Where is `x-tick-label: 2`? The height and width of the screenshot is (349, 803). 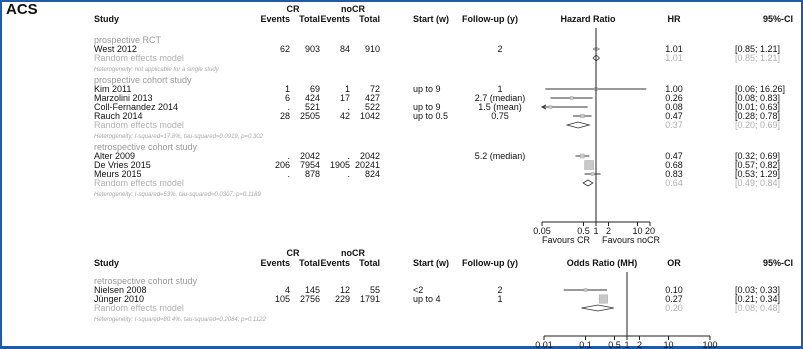
x-tick-label: 2 is located at coordinates (608, 231).